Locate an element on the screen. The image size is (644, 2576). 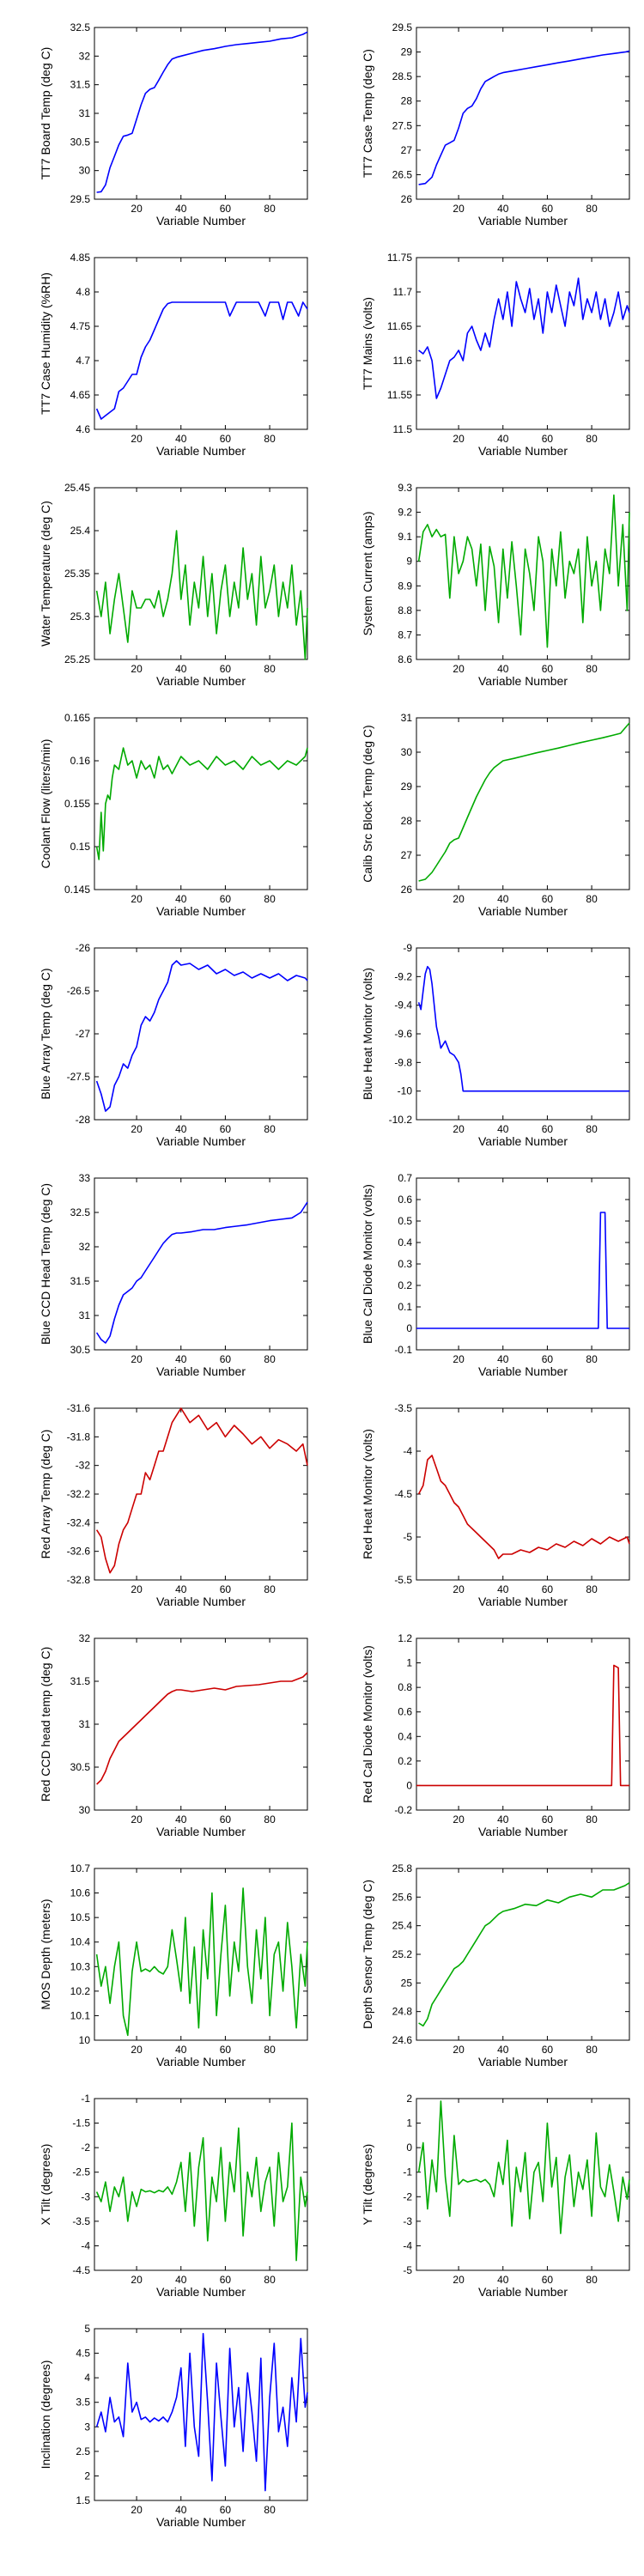
y-tick-label: 0 is located at coordinates (409, 1785).